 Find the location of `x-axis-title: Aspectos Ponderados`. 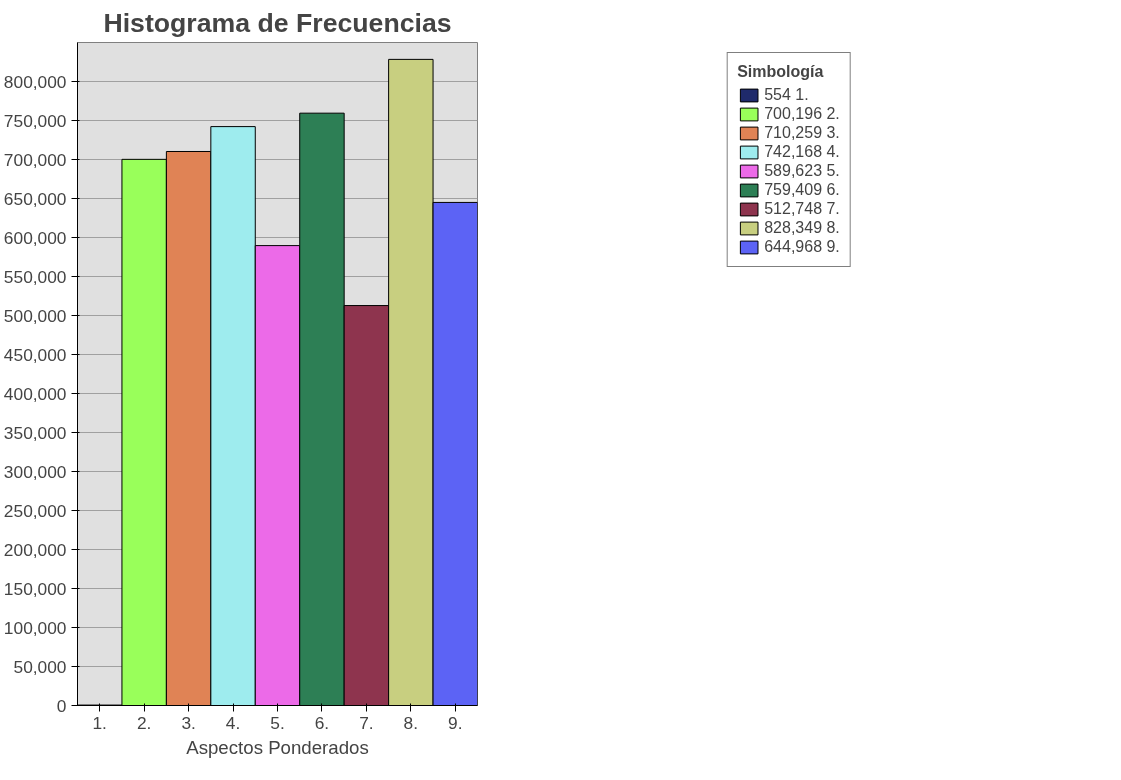

x-axis-title: Aspectos Ponderados is located at coordinates (277, 747).